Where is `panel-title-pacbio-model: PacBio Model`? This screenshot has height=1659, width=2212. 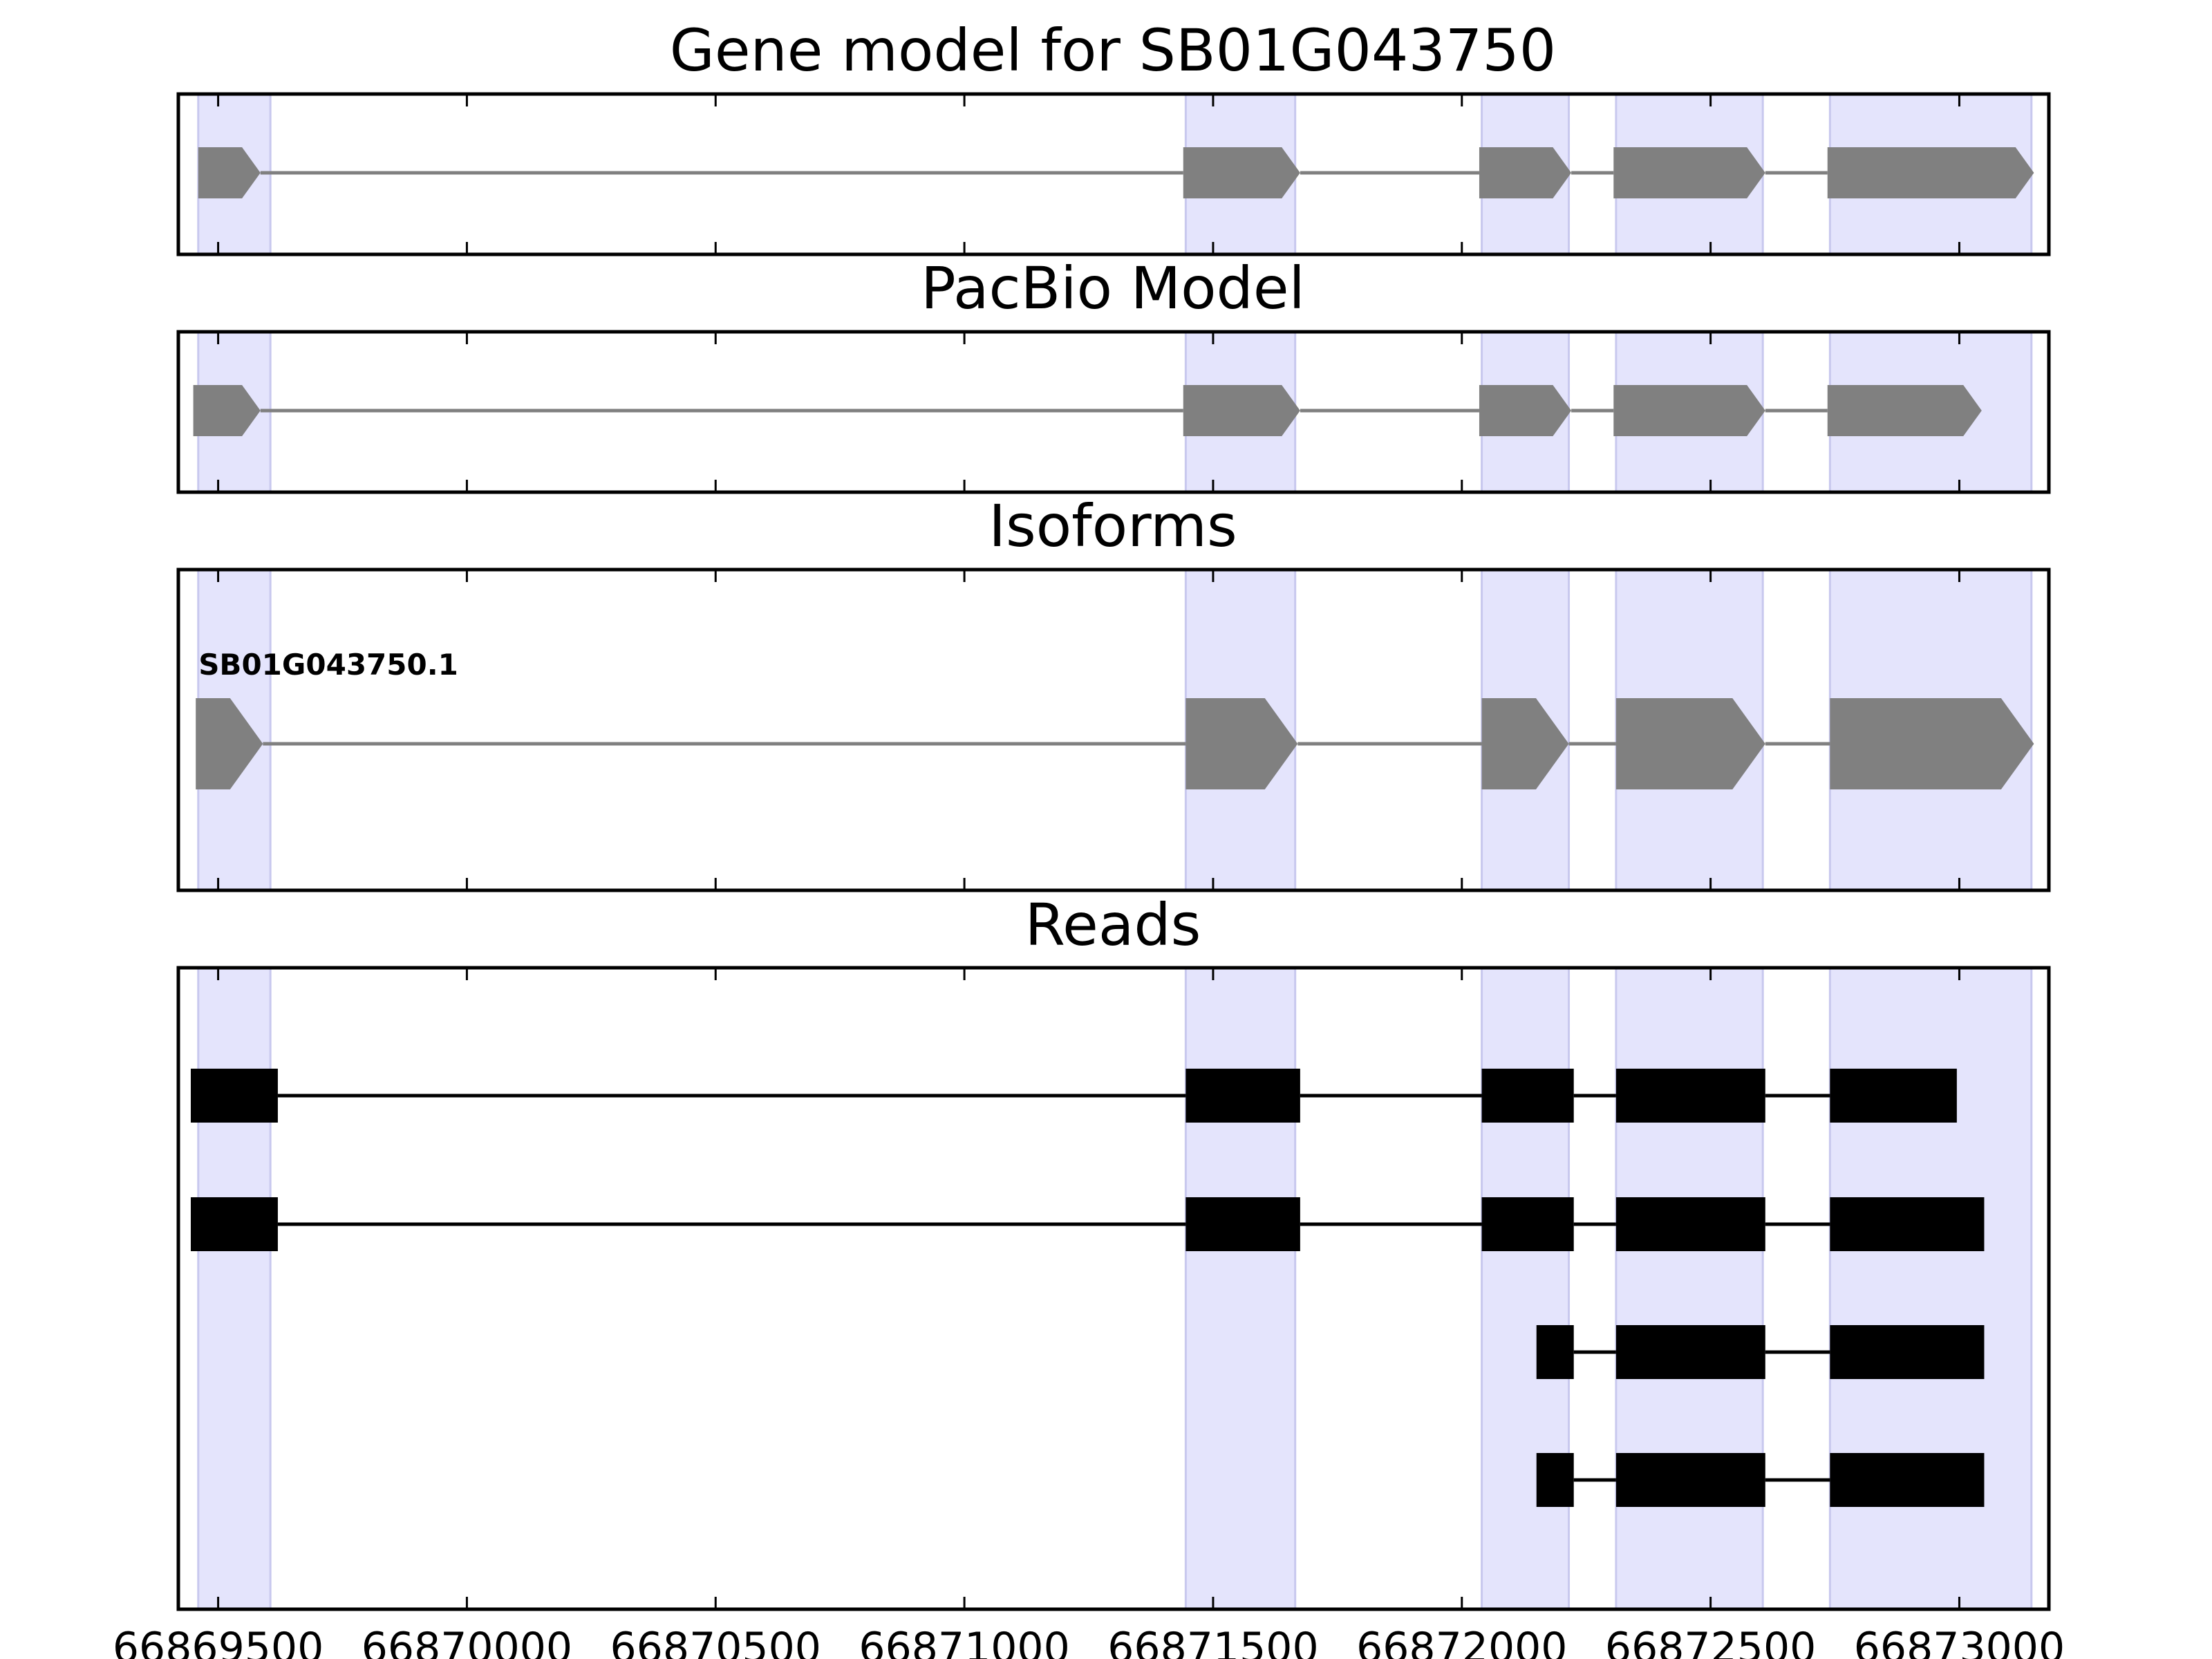 panel-title-pacbio-model: PacBio Model is located at coordinates (1113, 288).